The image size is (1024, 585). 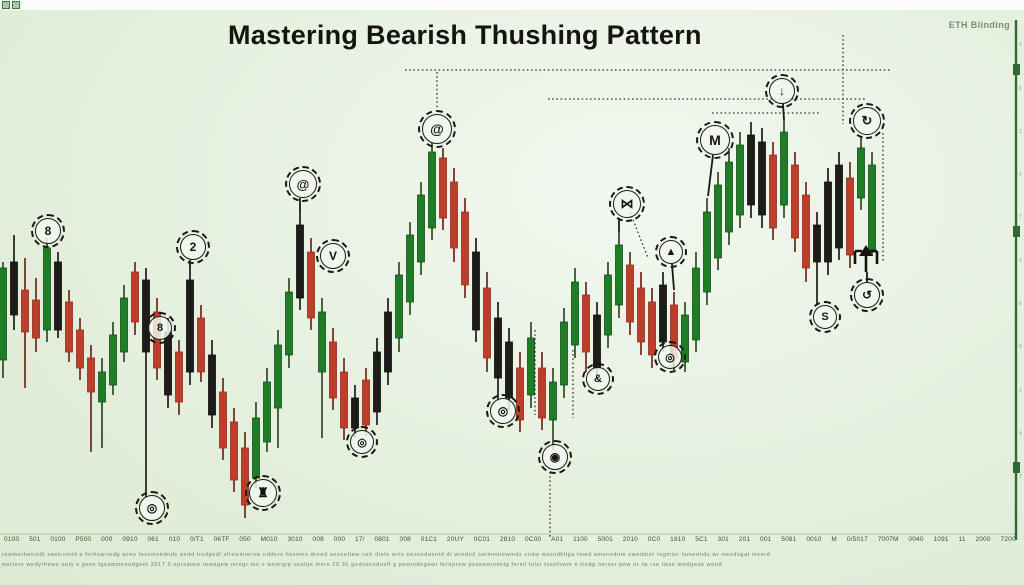 What do you see at coordinates (555, 457) in the screenshot?
I see `annotation-badge: ◉` at bounding box center [555, 457].